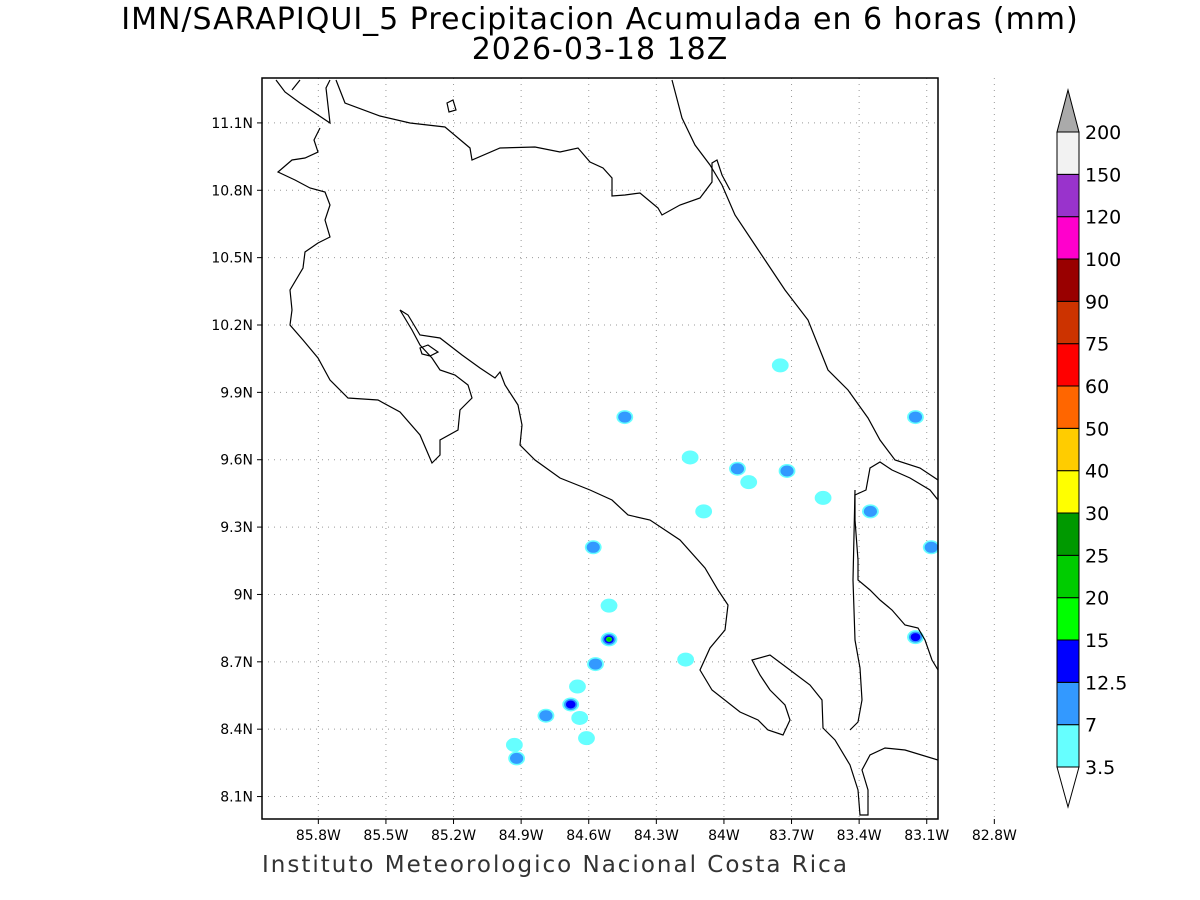  What do you see at coordinates (521, 836) in the screenshot?
I see `x-tick-label: 84.9W` at bounding box center [521, 836].